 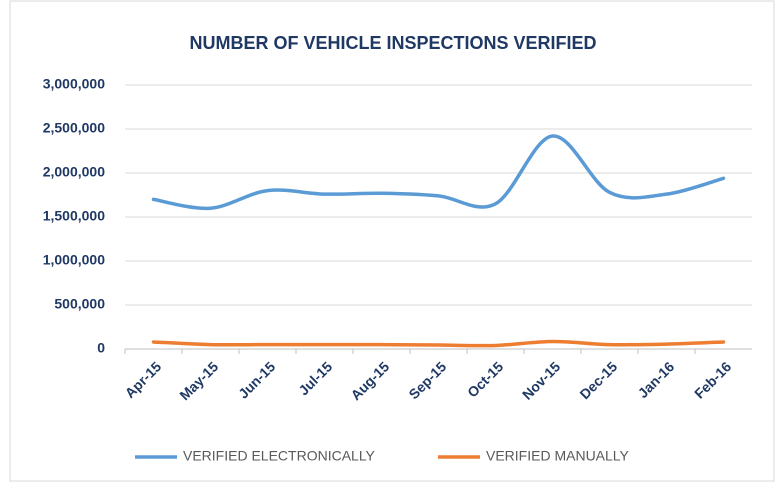 What do you see at coordinates (558, 456) in the screenshot?
I see `legend-label: VERIFIED MANUALLY` at bounding box center [558, 456].